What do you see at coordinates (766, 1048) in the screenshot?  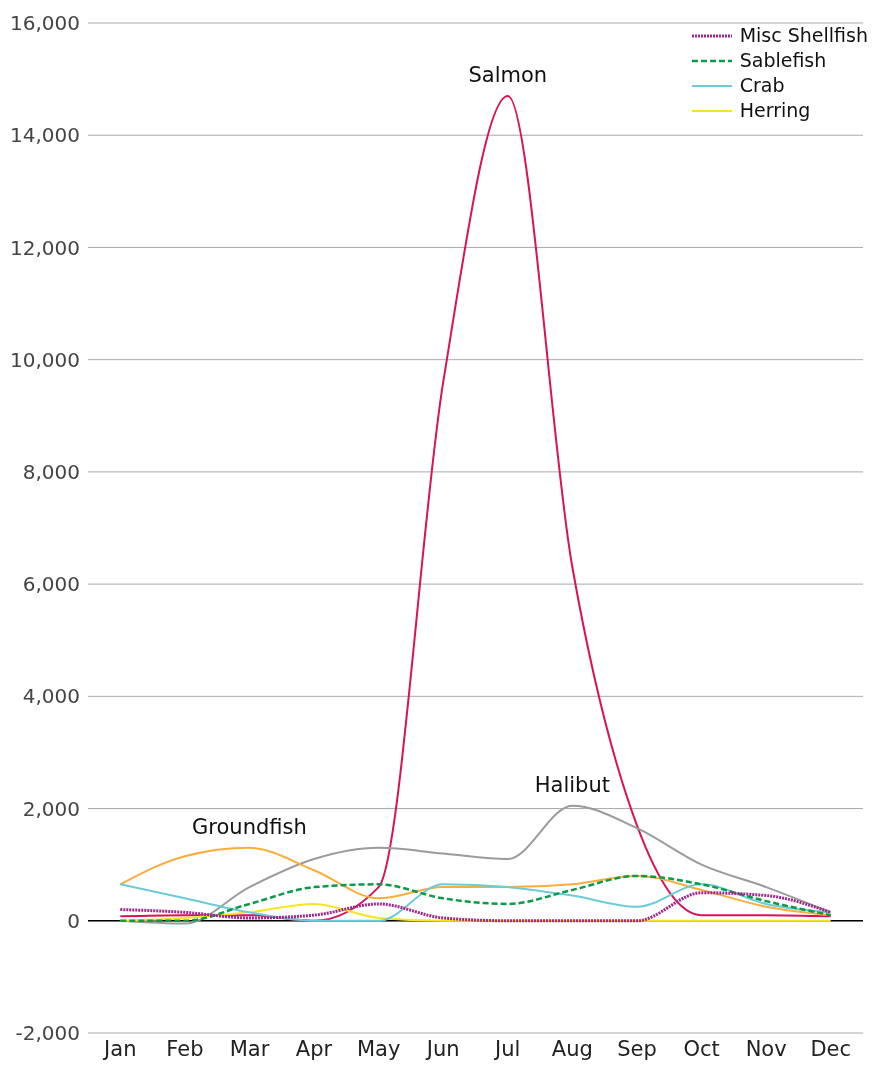 I see `x-tick-label: Nov` at bounding box center [766, 1048].